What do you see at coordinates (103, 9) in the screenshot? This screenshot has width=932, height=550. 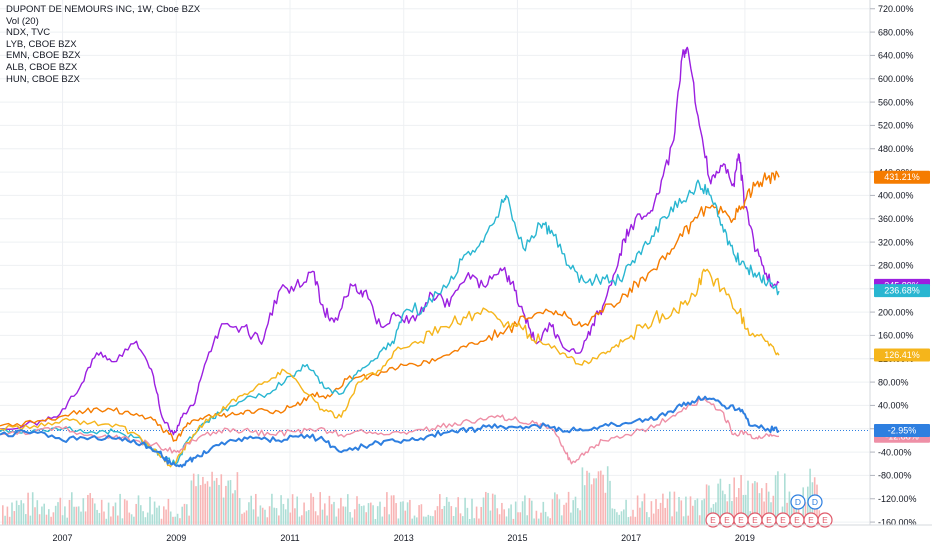 I see `legend-title: DUPONT DE NEMOURS INC, 1W, Cboe BZX` at bounding box center [103, 9].